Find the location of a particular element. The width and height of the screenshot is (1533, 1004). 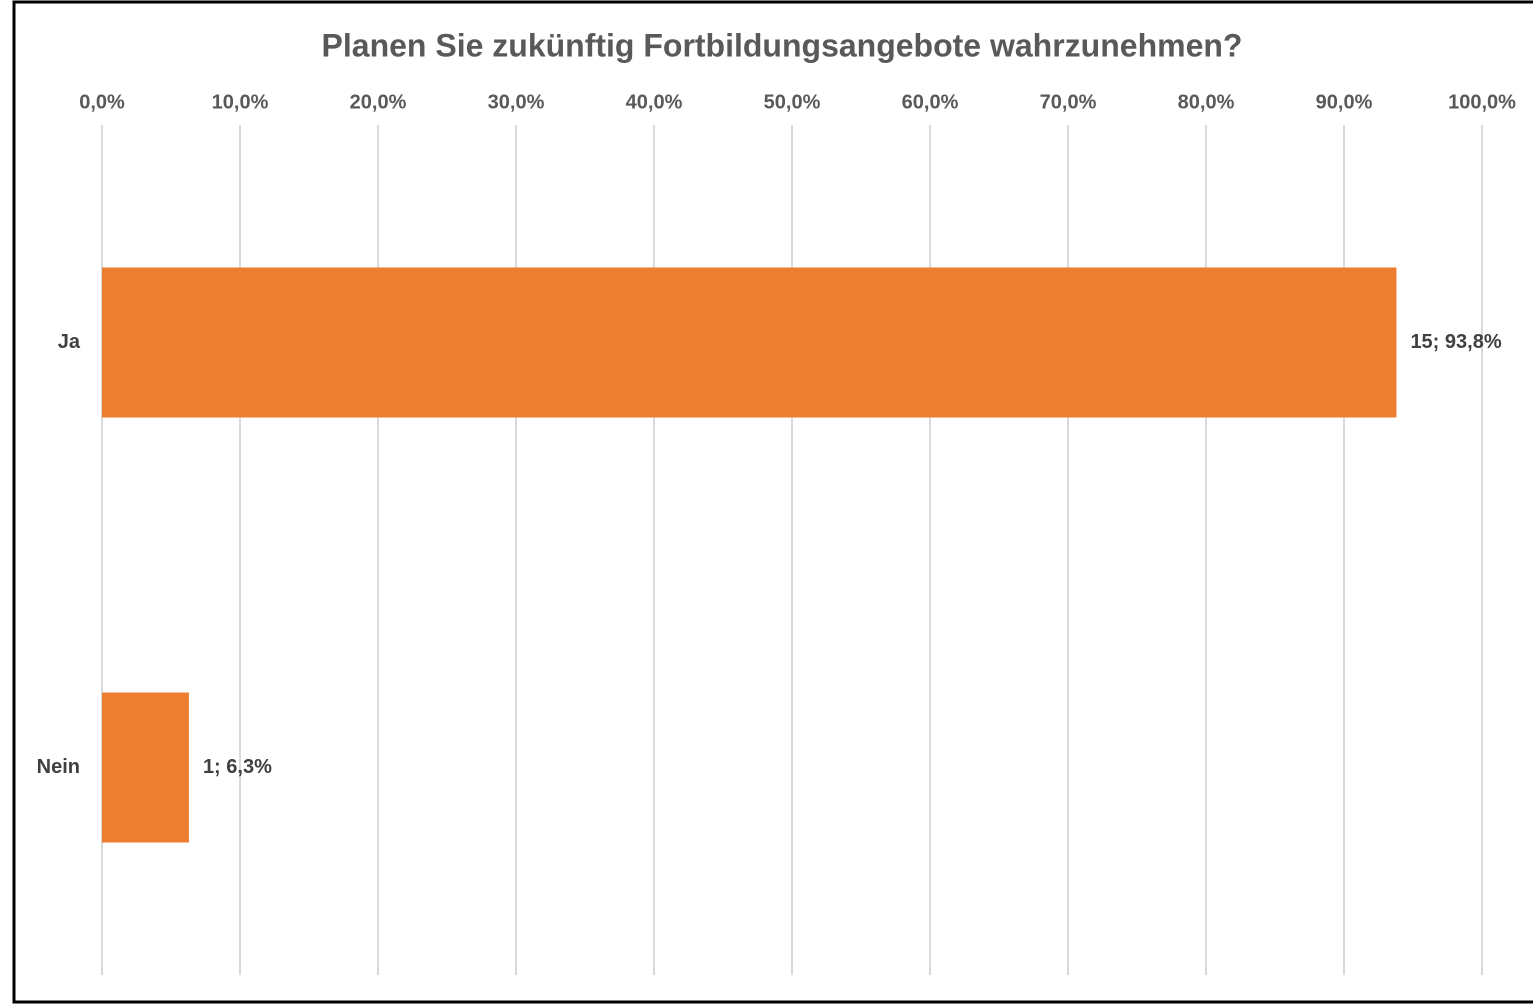

x-tick-label: 100,0% is located at coordinates (1482, 102).